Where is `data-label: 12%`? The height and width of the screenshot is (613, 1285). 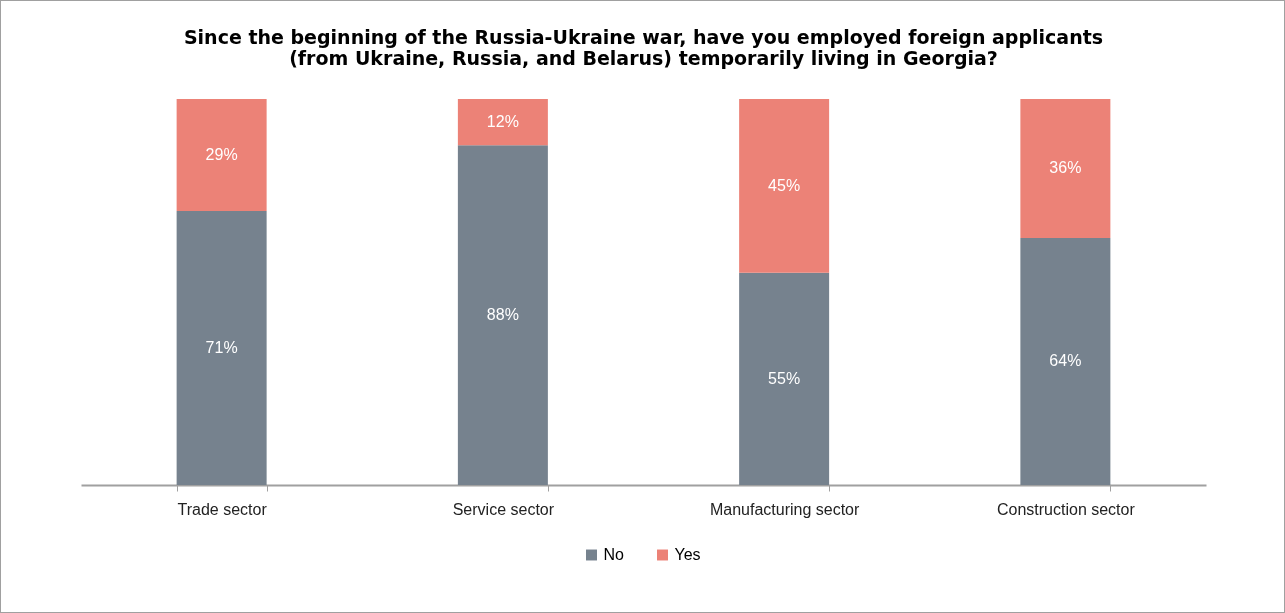 data-label: 12% is located at coordinates (502, 122).